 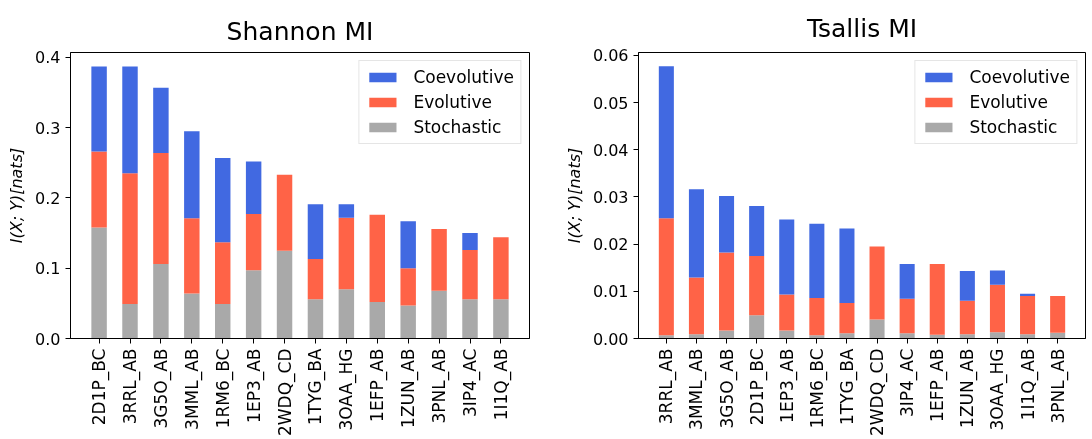 What do you see at coordinates (667, 386) in the screenshot?
I see `x-tick-label: 3RRL_AB` at bounding box center [667, 386].